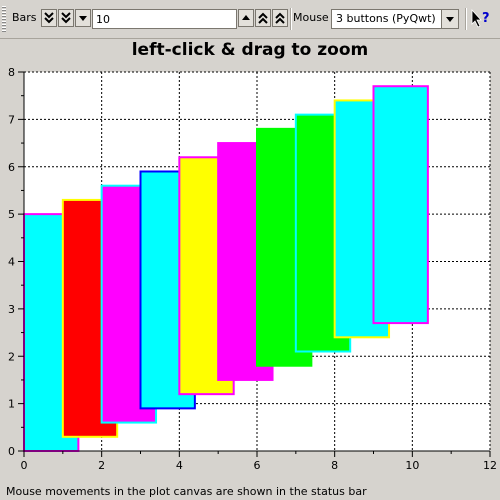 The image size is (500, 500). I want to click on y-tick-label: 6, so click(11, 167).